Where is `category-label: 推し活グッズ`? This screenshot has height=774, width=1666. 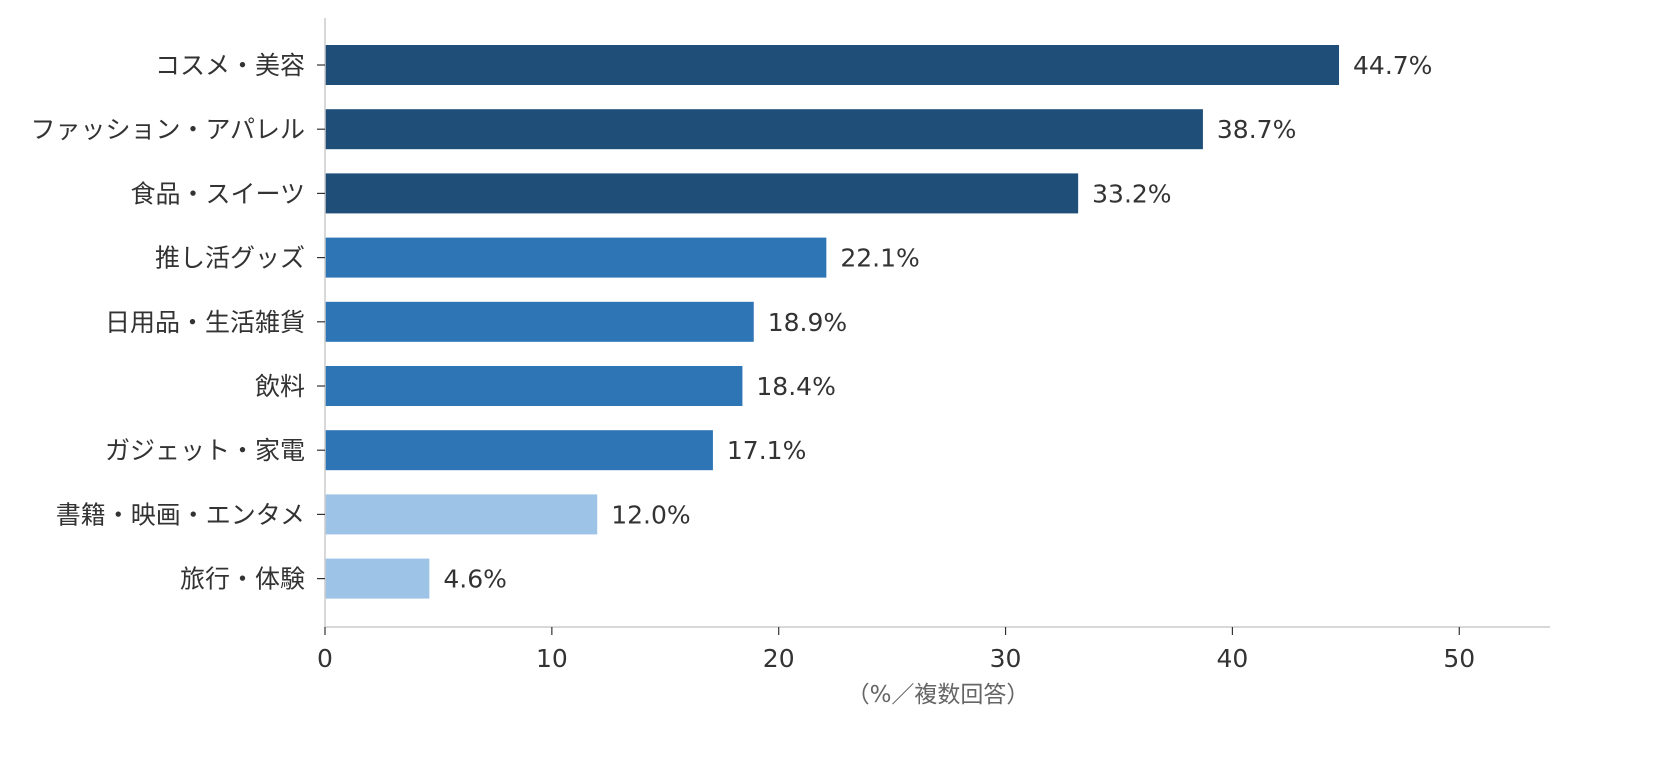
category-label: 推し活グッズ is located at coordinates (230, 258).